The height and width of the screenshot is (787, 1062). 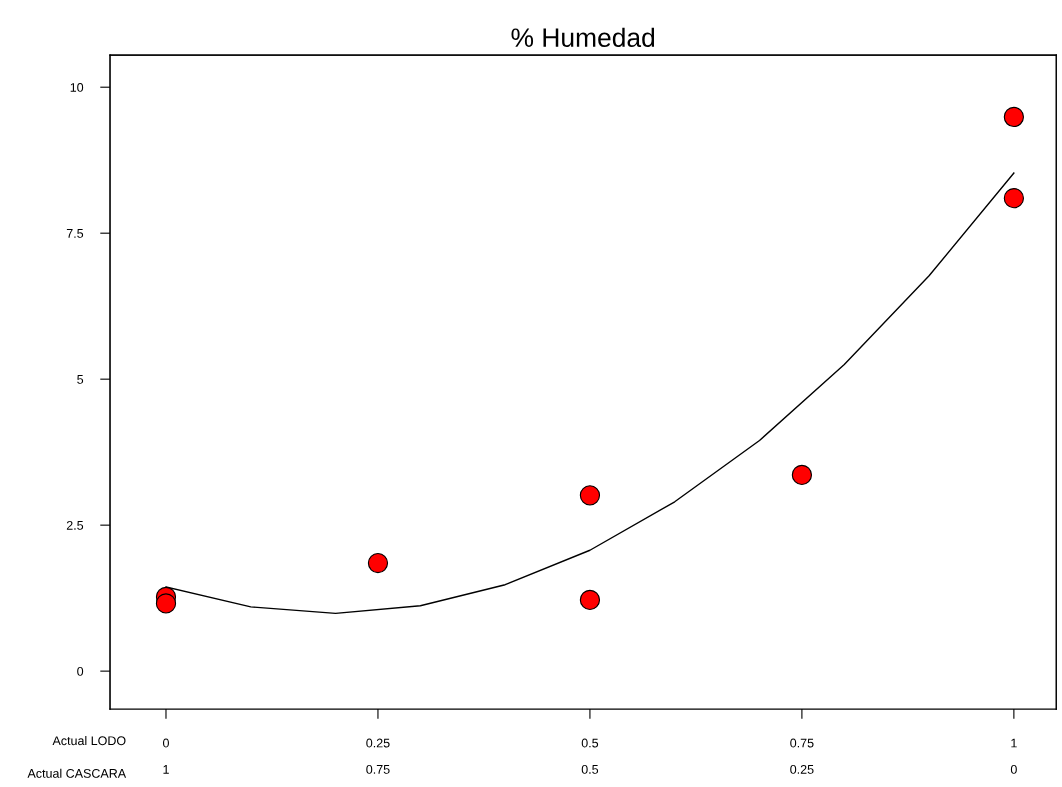 I want to click on x2-tick-label: 0.5, so click(x=590, y=769).